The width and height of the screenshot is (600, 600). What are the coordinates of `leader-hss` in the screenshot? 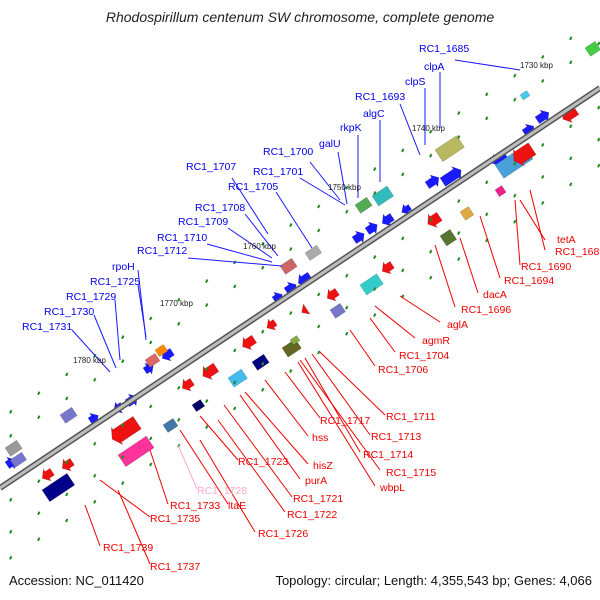 It's located at (286, 408).